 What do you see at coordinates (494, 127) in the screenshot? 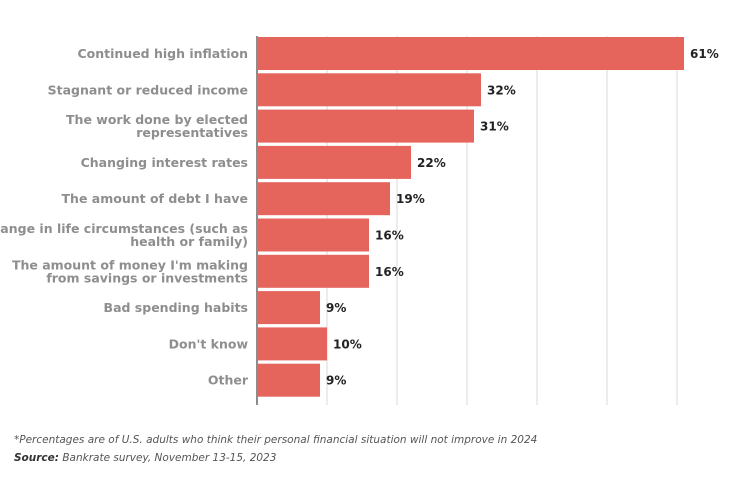
I see `value-label-2: 31%` at bounding box center [494, 127].